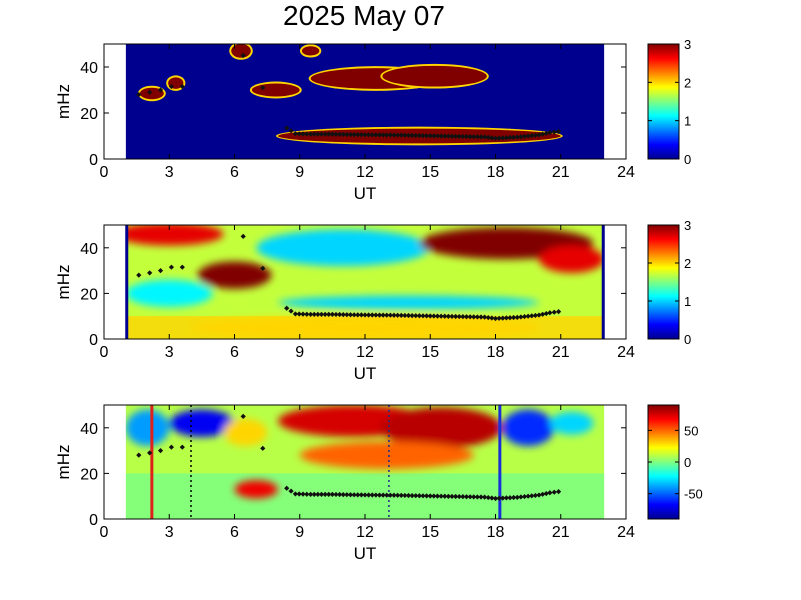 The image size is (801, 600). What do you see at coordinates (687, 121) in the screenshot?
I see `colorbar-tick-label: 1` at bounding box center [687, 121].